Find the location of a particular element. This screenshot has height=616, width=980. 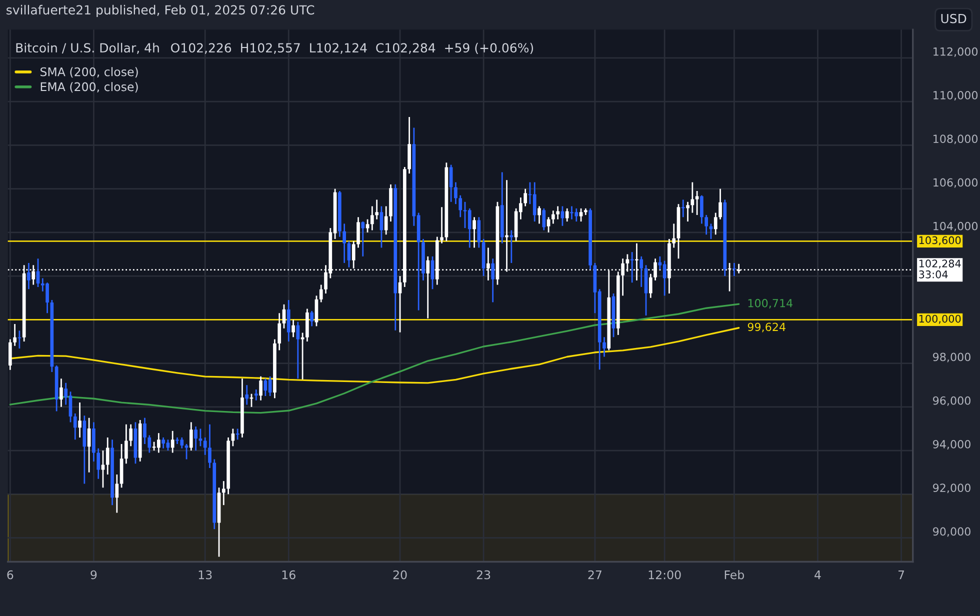

text: Bitcoin / U.S. Dollar, 4h is located at coordinates (87, 48).